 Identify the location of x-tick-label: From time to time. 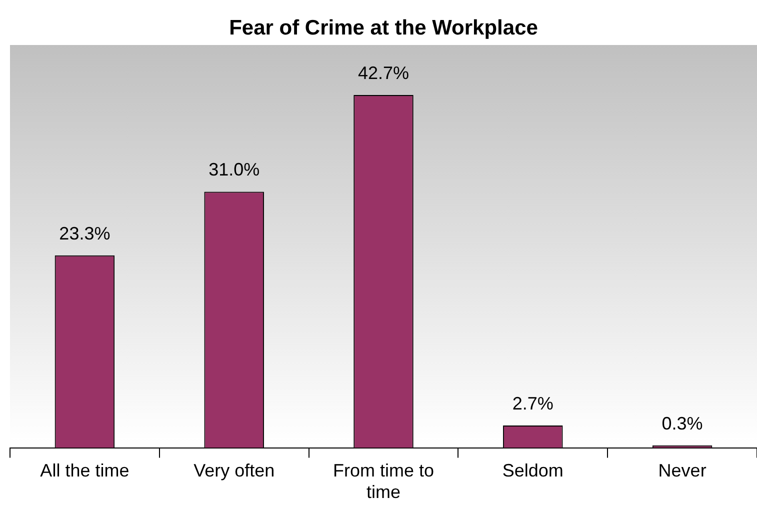
(383, 481).